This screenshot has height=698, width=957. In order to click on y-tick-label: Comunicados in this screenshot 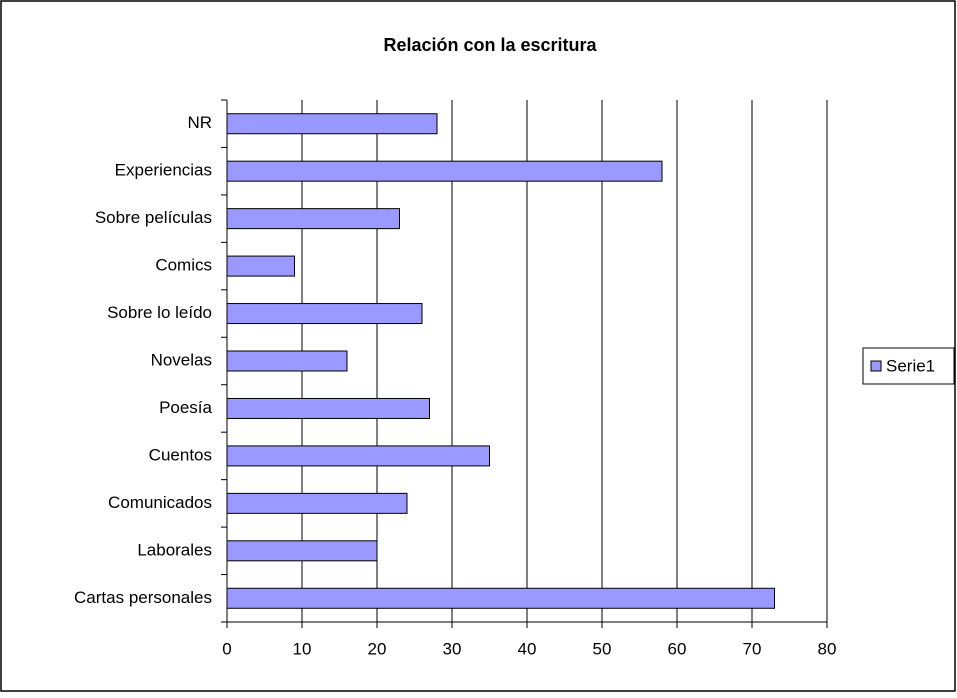, I will do `click(160, 502)`.